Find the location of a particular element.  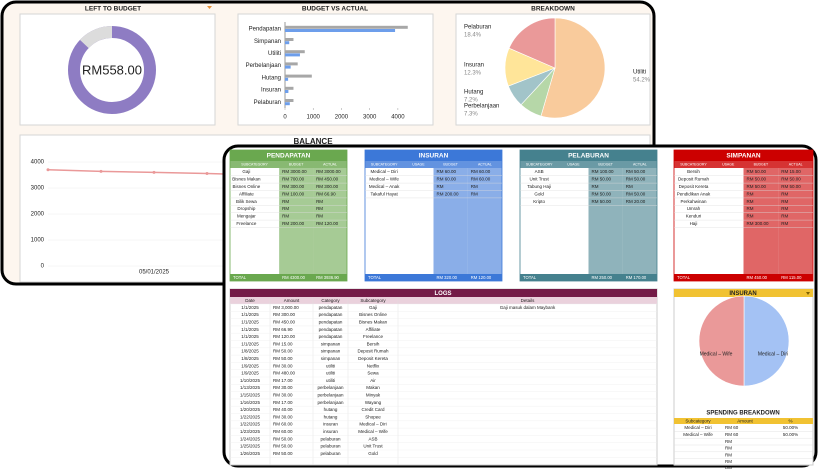

slice-label: Perbelanjaan is located at coordinates (481, 107).